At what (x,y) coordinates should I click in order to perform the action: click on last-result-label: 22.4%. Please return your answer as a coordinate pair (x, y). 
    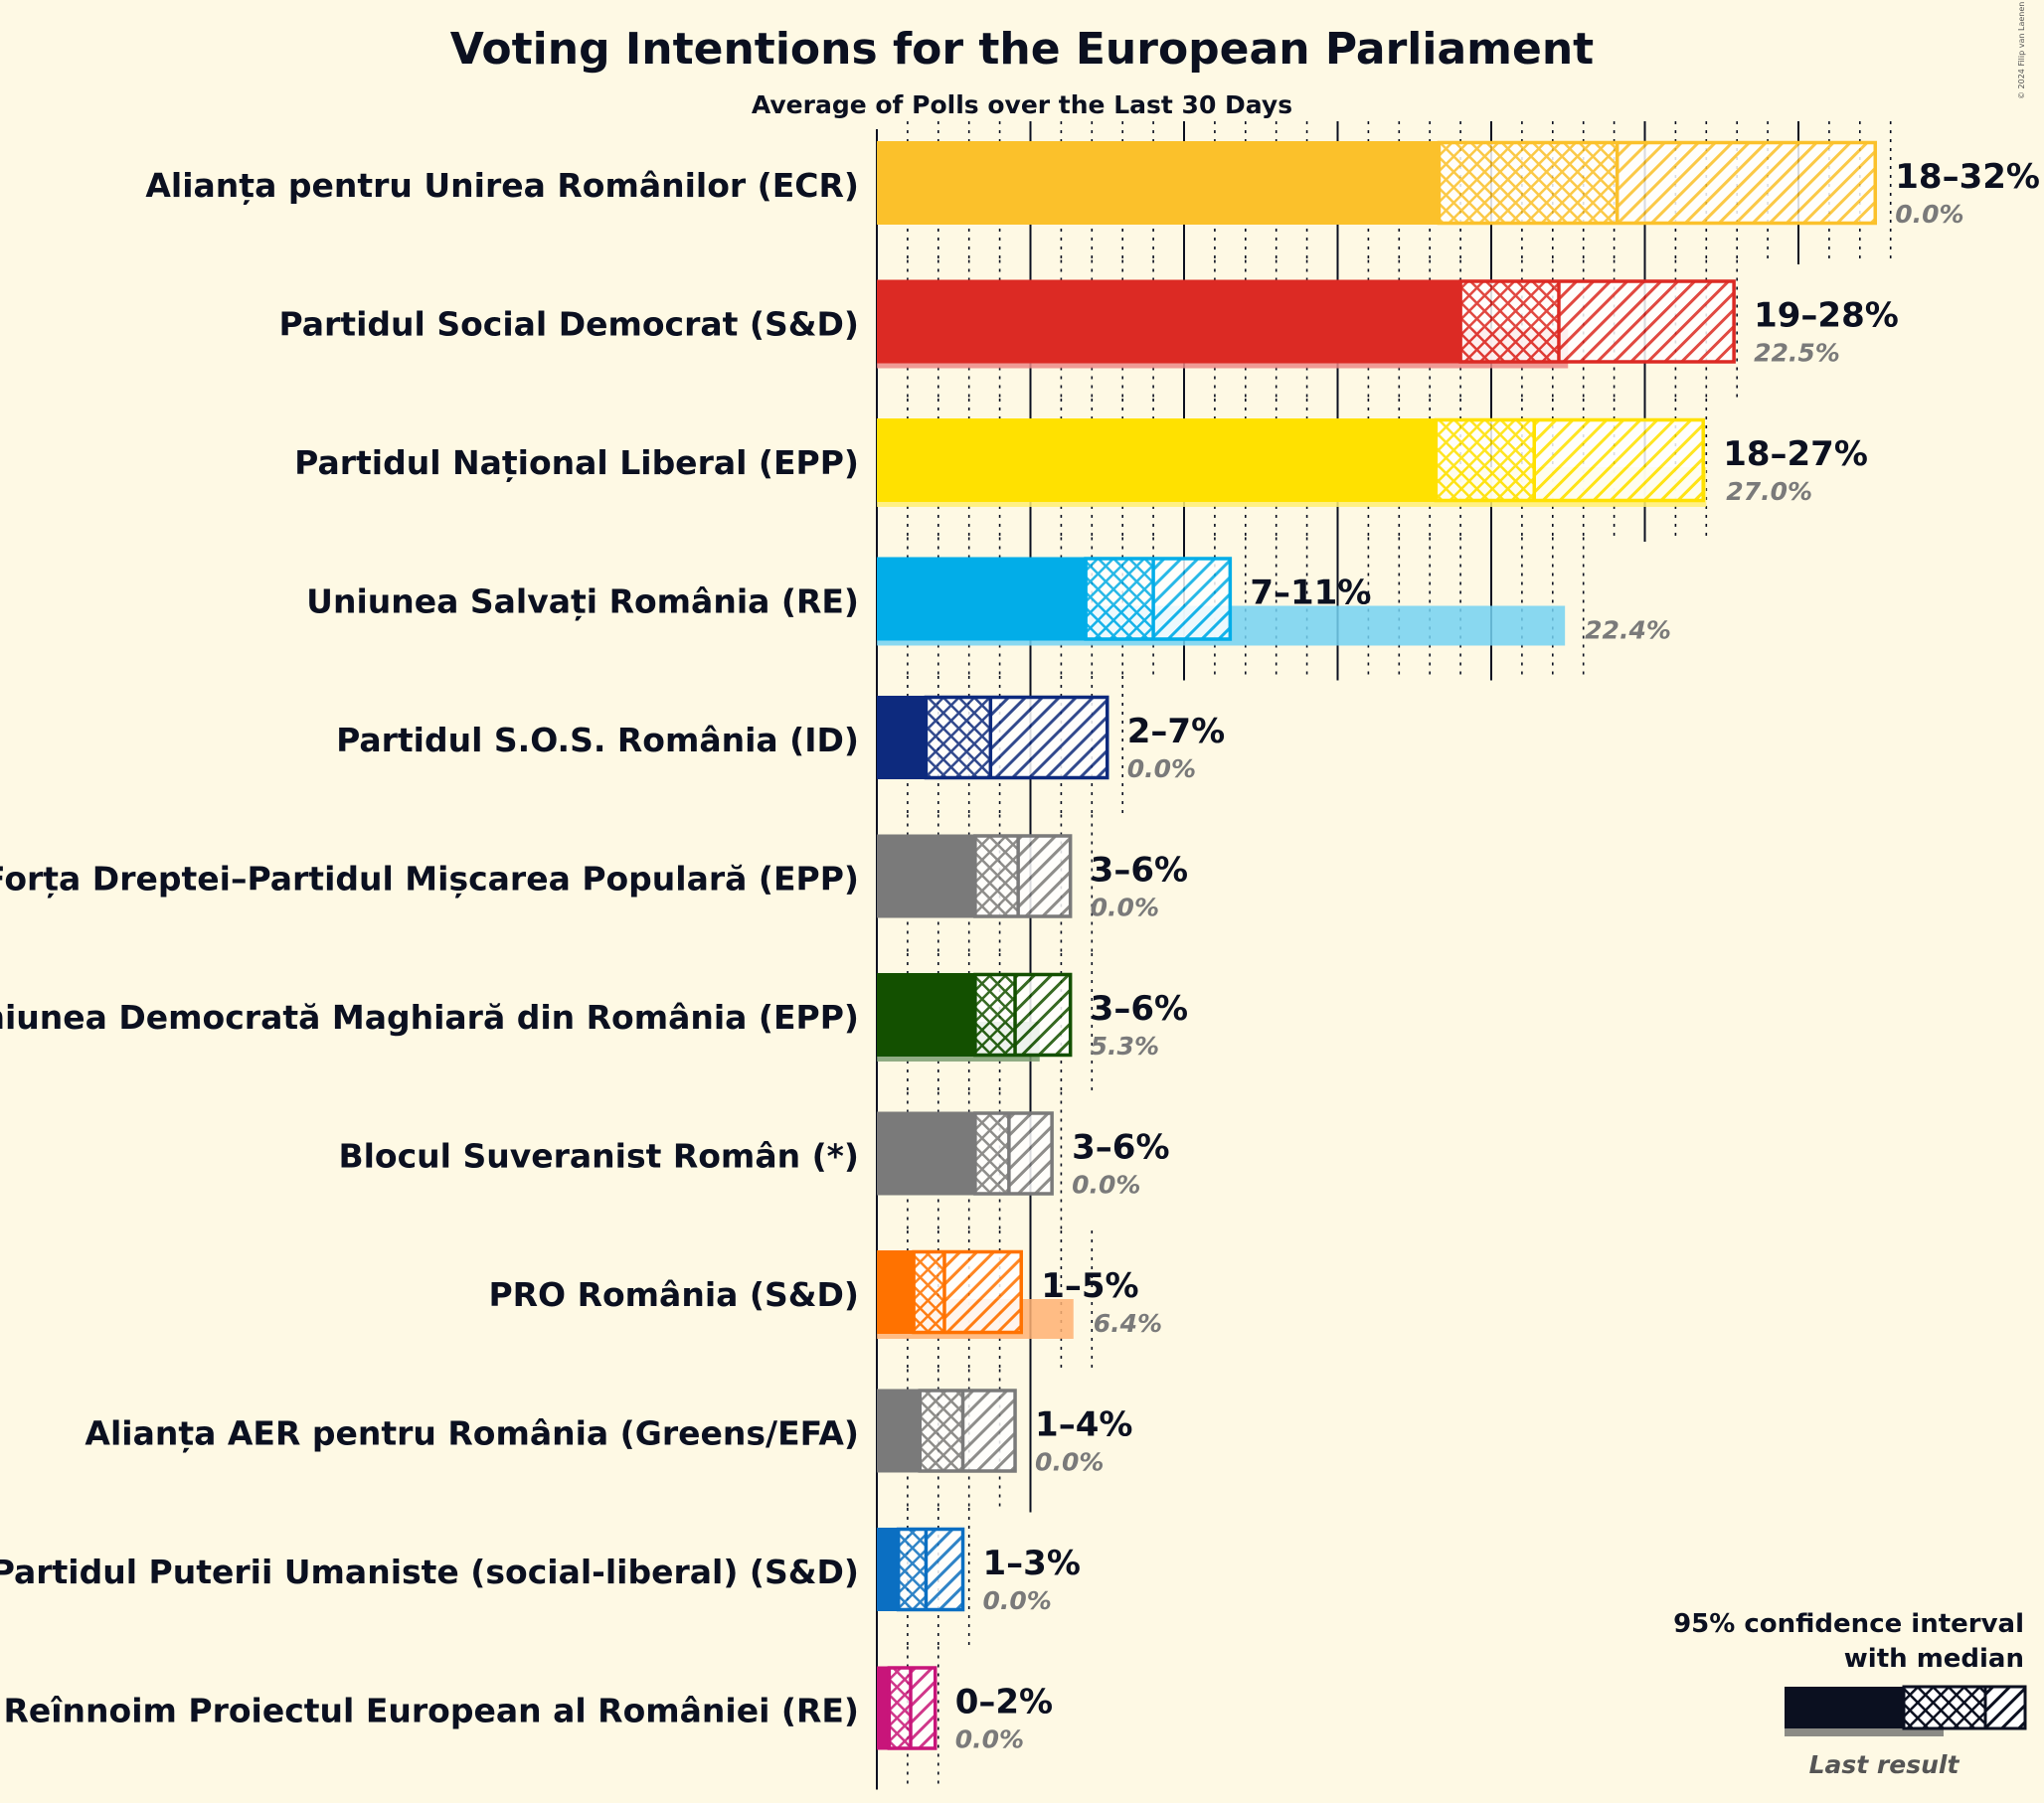
    Looking at the image, I should click on (1628, 630).